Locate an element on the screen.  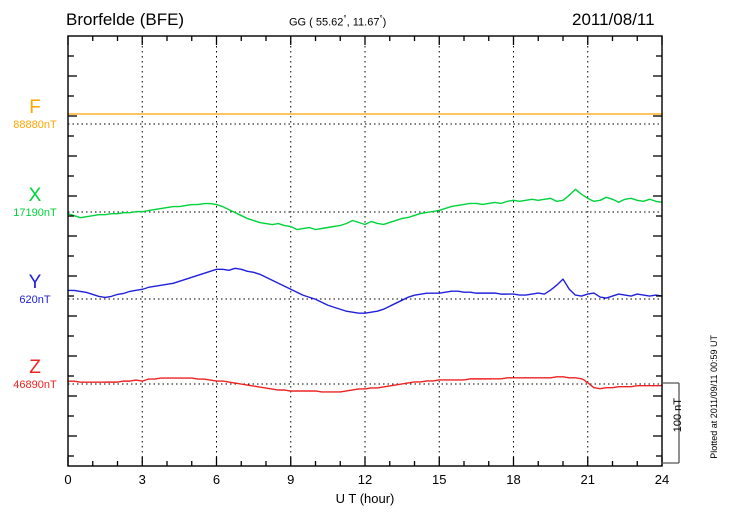
x-tick-label-24: 24 is located at coordinates (662, 479).